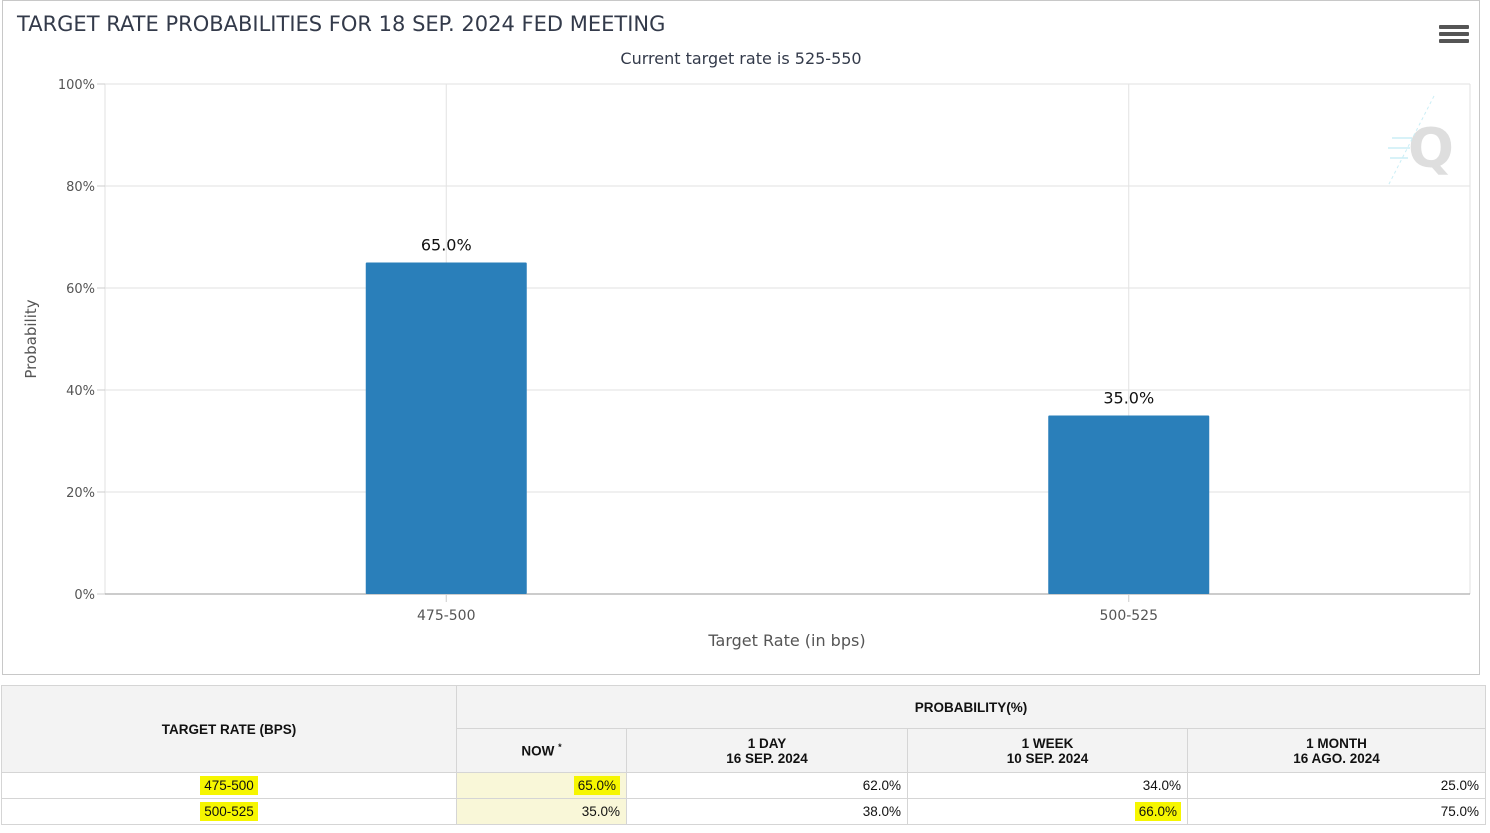  What do you see at coordinates (1336, 750) in the screenshot?
I see `col-1-month: 1 MONTH 16 AGO. 2024` at bounding box center [1336, 750].